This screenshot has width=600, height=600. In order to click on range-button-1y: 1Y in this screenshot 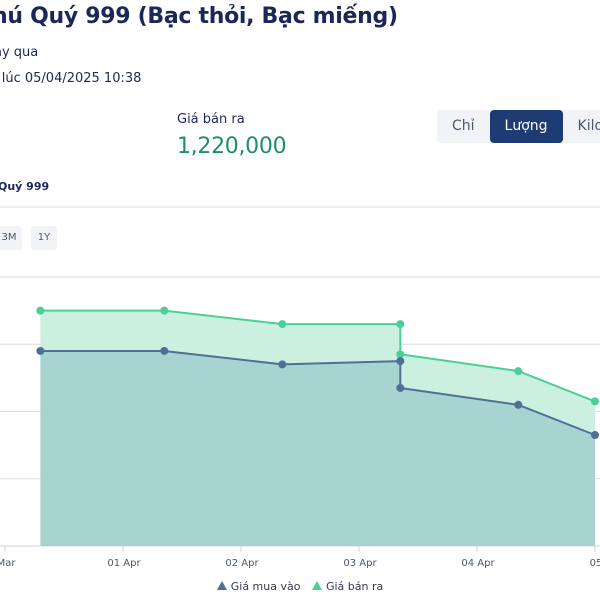, I will do `click(44, 238)`.